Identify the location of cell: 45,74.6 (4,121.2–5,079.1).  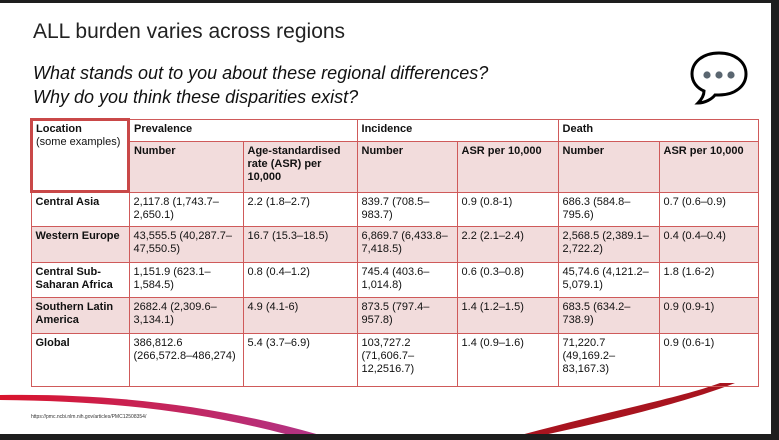
(608, 279).